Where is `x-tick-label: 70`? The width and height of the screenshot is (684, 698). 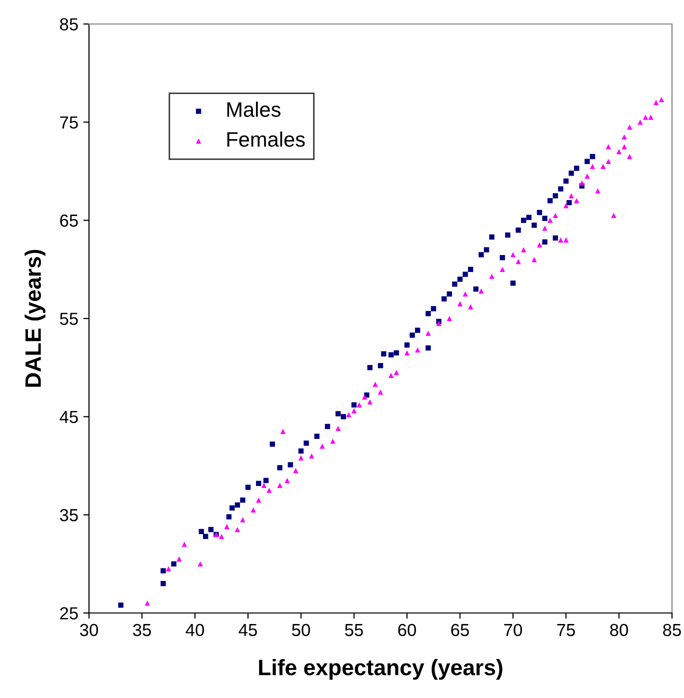 x-tick-label: 70 is located at coordinates (513, 630).